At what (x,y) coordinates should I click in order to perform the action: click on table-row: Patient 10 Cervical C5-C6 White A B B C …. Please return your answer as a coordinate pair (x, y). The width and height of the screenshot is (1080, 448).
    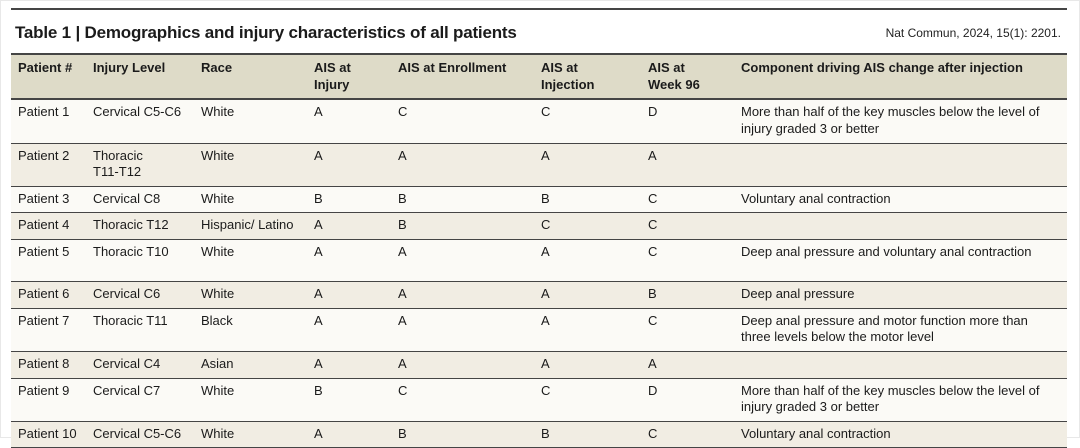
    Looking at the image, I should click on (539, 434).